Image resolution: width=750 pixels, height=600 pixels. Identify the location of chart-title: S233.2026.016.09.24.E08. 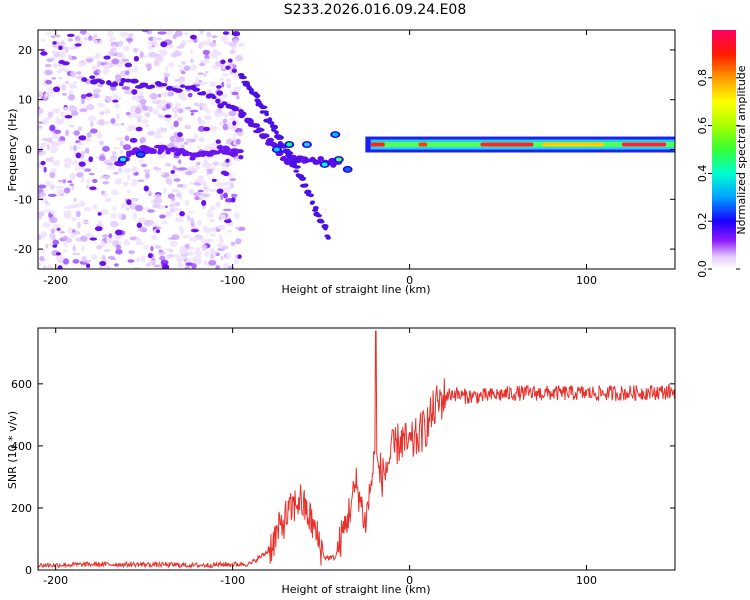
(375, 10).